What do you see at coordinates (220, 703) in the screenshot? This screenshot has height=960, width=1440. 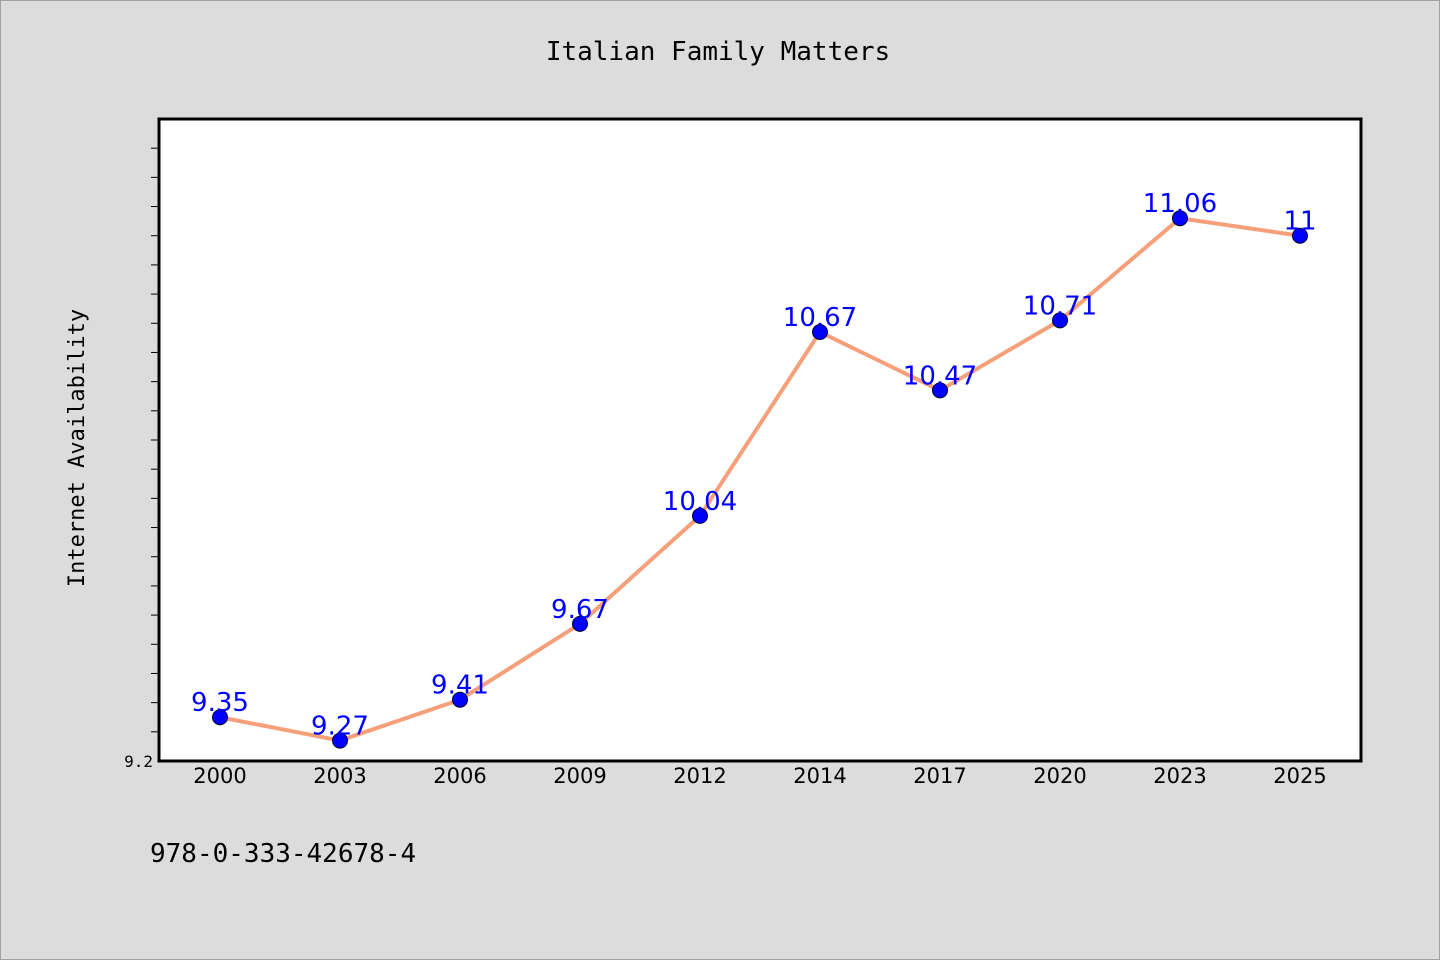 I see `data-label: 9.35` at bounding box center [220, 703].